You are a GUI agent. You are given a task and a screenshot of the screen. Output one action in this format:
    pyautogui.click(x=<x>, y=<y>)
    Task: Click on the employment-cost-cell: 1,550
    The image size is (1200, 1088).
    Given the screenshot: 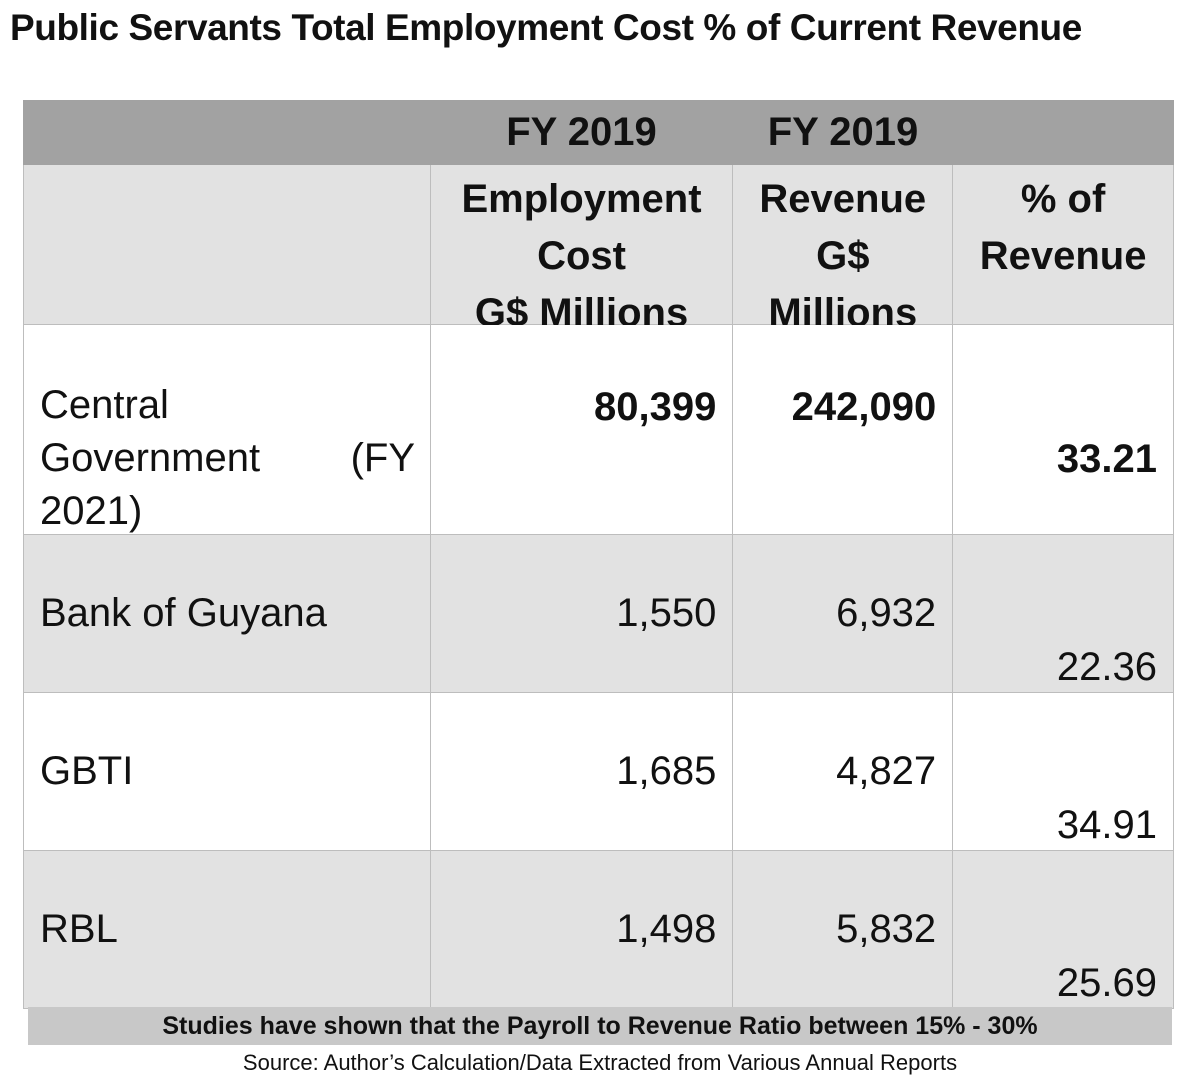 What is the action you would take?
    pyautogui.click(x=582, y=613)
    